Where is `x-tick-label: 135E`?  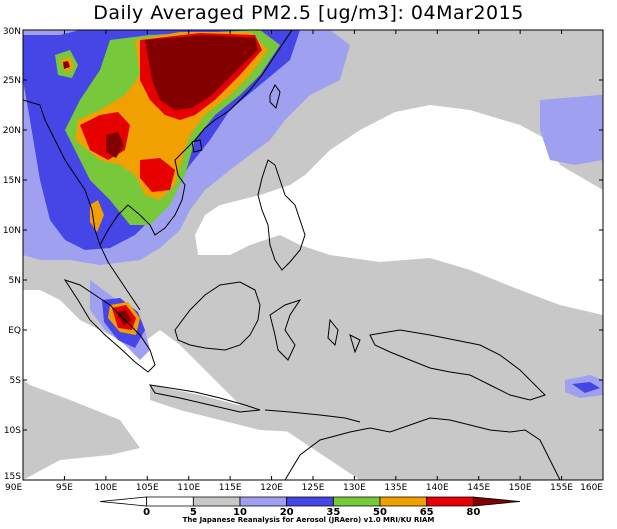
x-tick-label: 135E is located at coordinates (395, 488).